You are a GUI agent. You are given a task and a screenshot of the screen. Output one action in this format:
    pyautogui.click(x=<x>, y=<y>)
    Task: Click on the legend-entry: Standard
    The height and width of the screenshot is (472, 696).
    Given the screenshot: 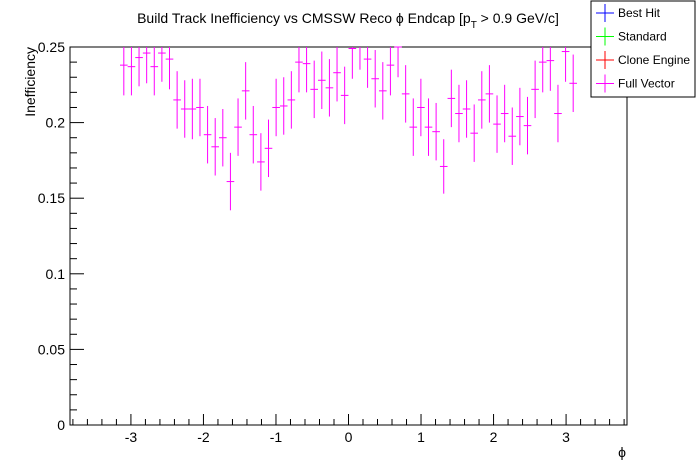 What is the action you would take?
    pyautogui.click(x=631, y=36)
    